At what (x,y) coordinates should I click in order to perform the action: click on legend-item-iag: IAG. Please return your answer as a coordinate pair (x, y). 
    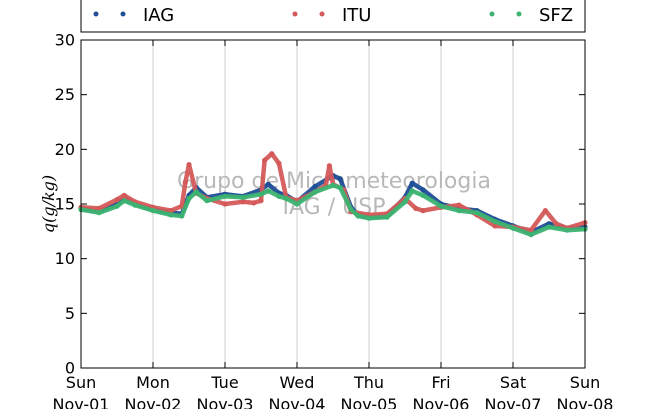
    Looking at the image, I should click on (133, 15).